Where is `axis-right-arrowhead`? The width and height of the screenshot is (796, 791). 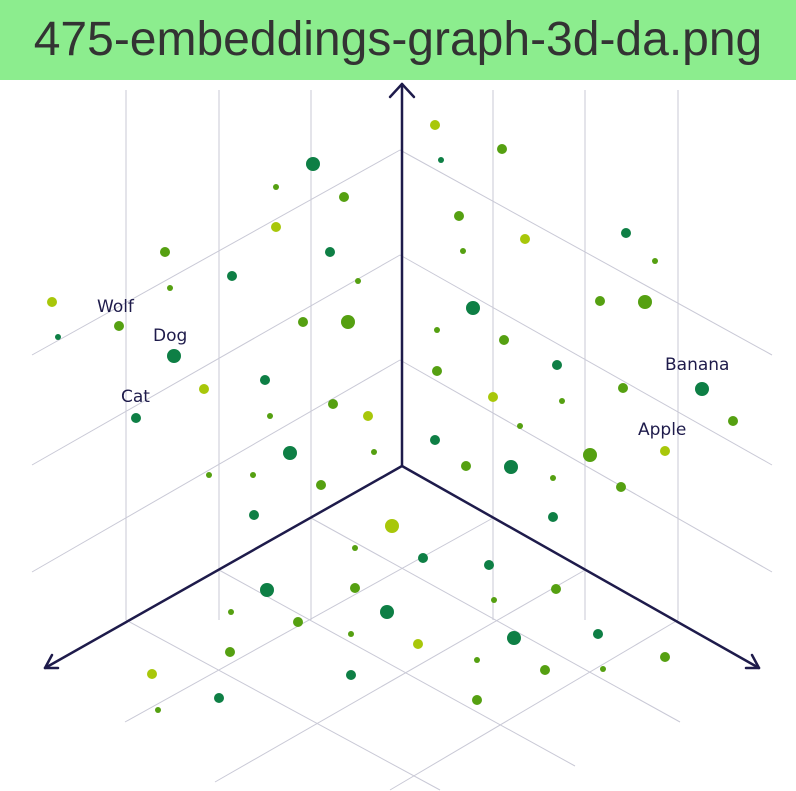 axis-right-arrowhead is located at coordinates (752, 661).